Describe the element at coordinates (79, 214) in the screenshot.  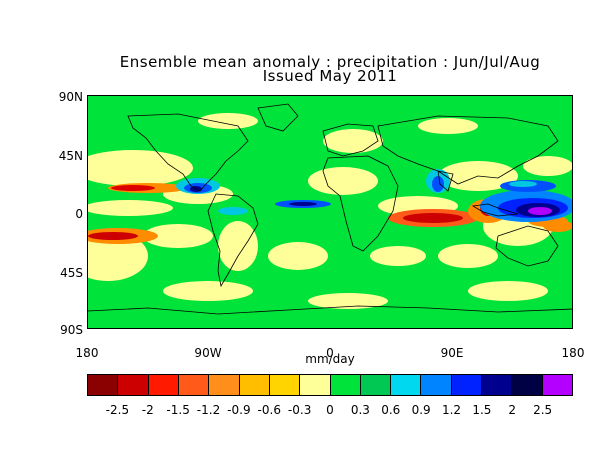
I see `lat-label-0: 0` at that location.